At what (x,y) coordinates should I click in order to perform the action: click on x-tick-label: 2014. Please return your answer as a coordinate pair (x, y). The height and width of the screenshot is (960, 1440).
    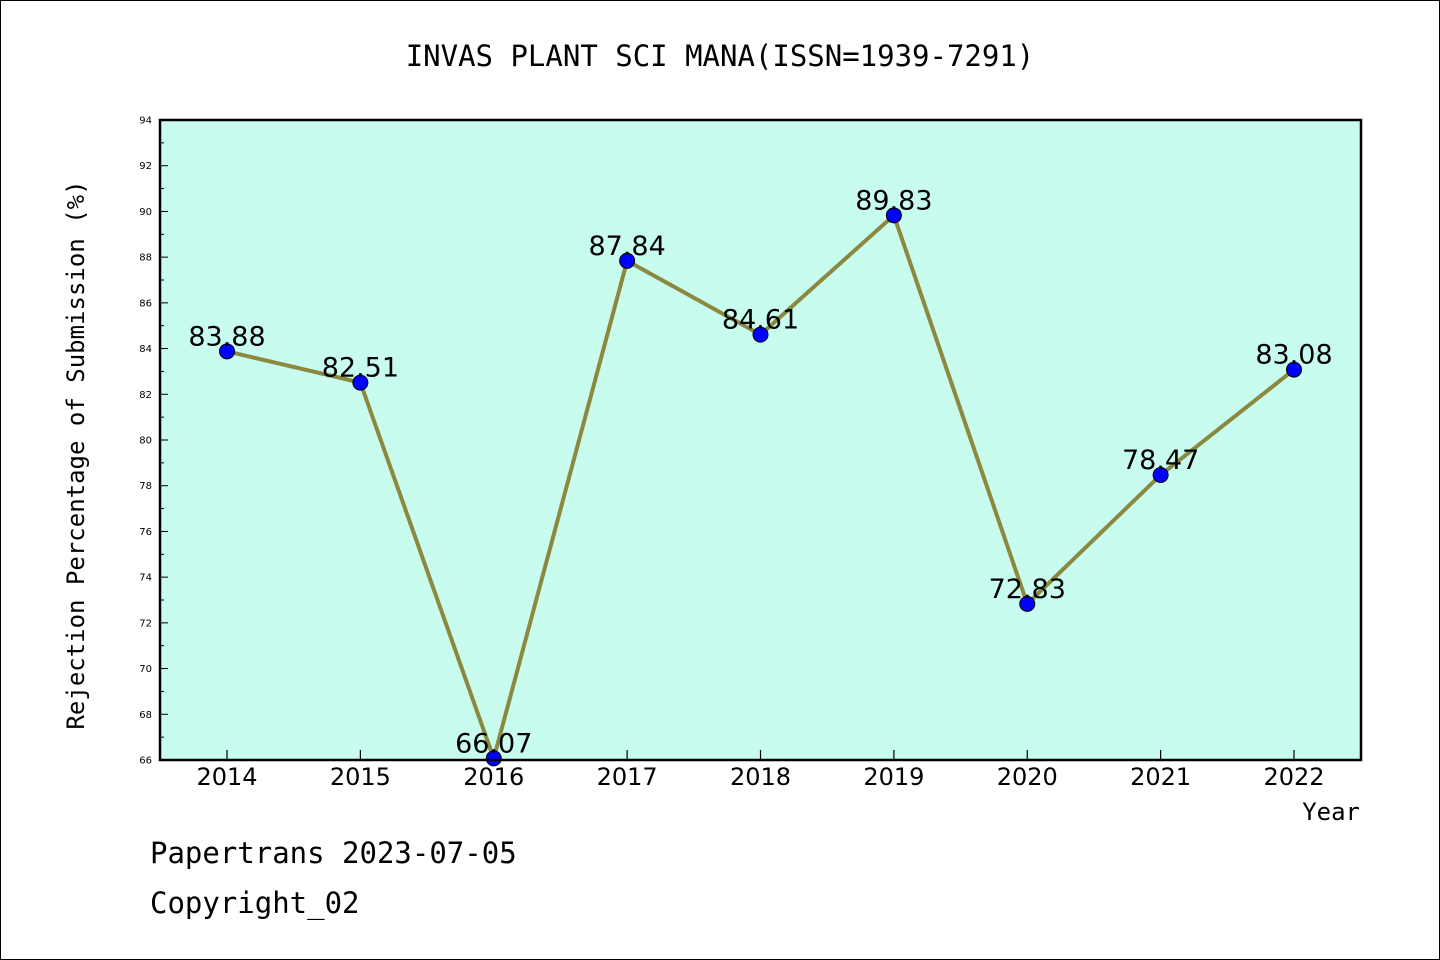
    Looking at the image, I should click on (226, 777).